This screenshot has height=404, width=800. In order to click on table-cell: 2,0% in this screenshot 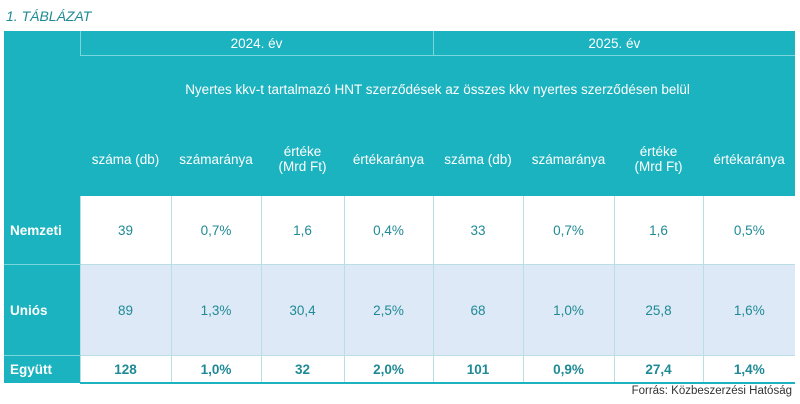, I will do `click(388, 369)`.